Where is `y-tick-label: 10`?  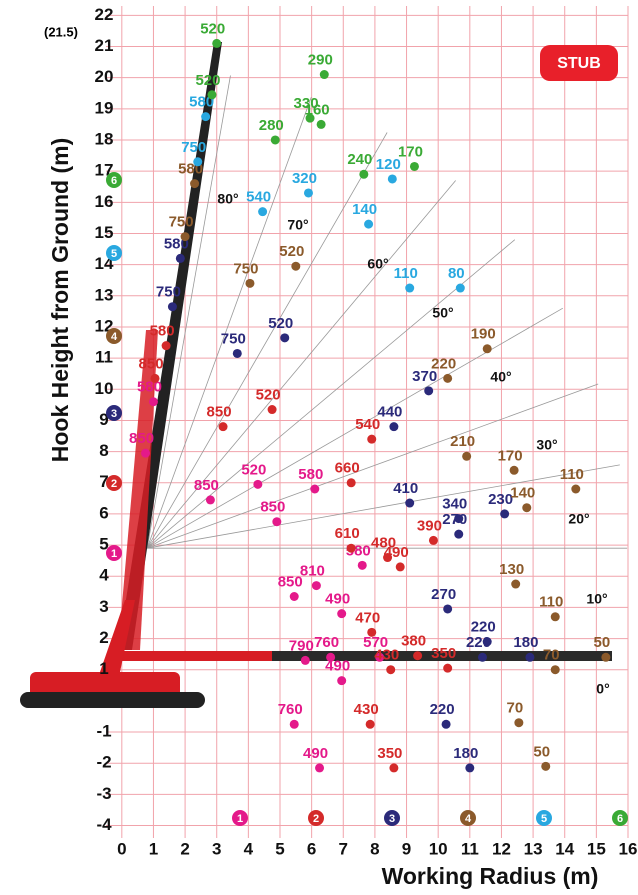 y-tick-label: 10 is located at coordinates (104, 388).